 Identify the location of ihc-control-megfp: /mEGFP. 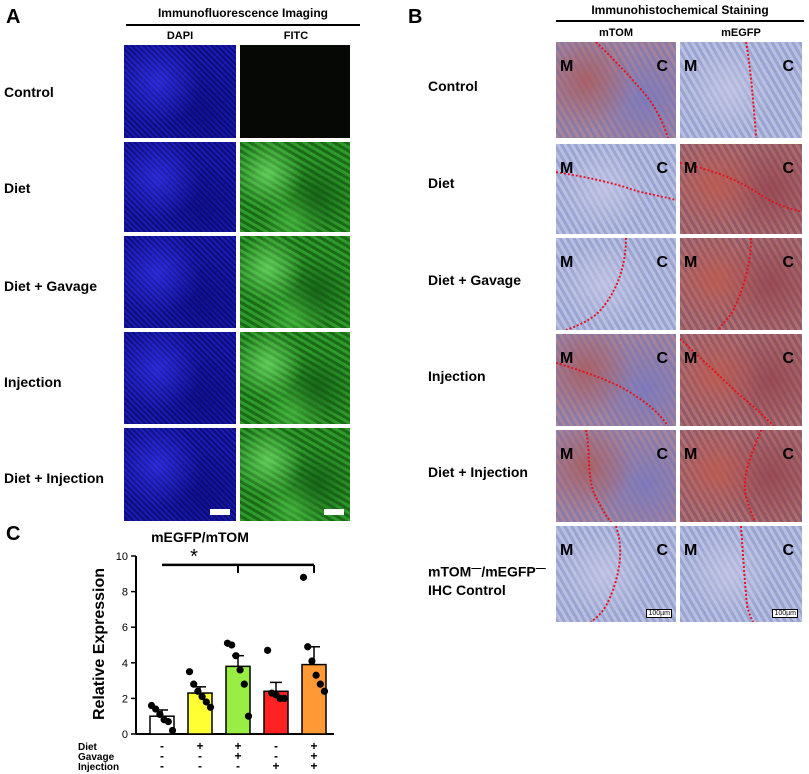
(508, 571).